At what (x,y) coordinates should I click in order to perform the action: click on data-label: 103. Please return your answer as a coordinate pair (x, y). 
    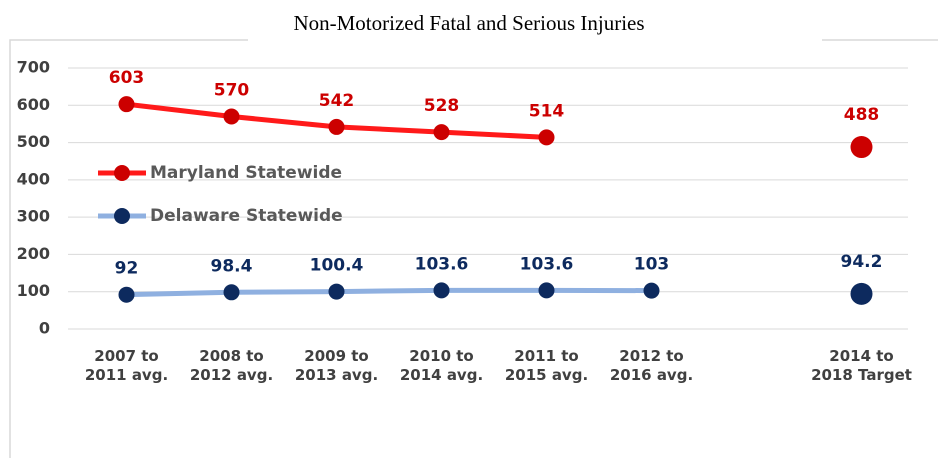
    Looking at the image, I should click on (652, 265).